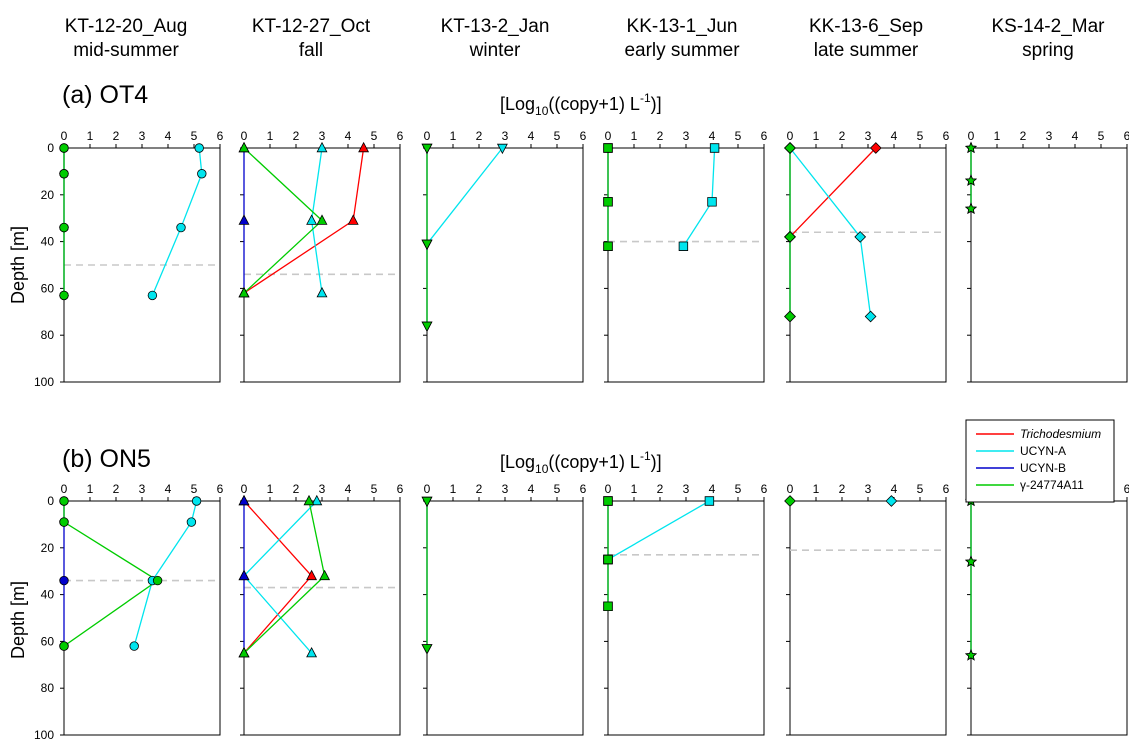  I want to click on panel-r1-c1-y-tick-label-80: 80, so click(48, 335).